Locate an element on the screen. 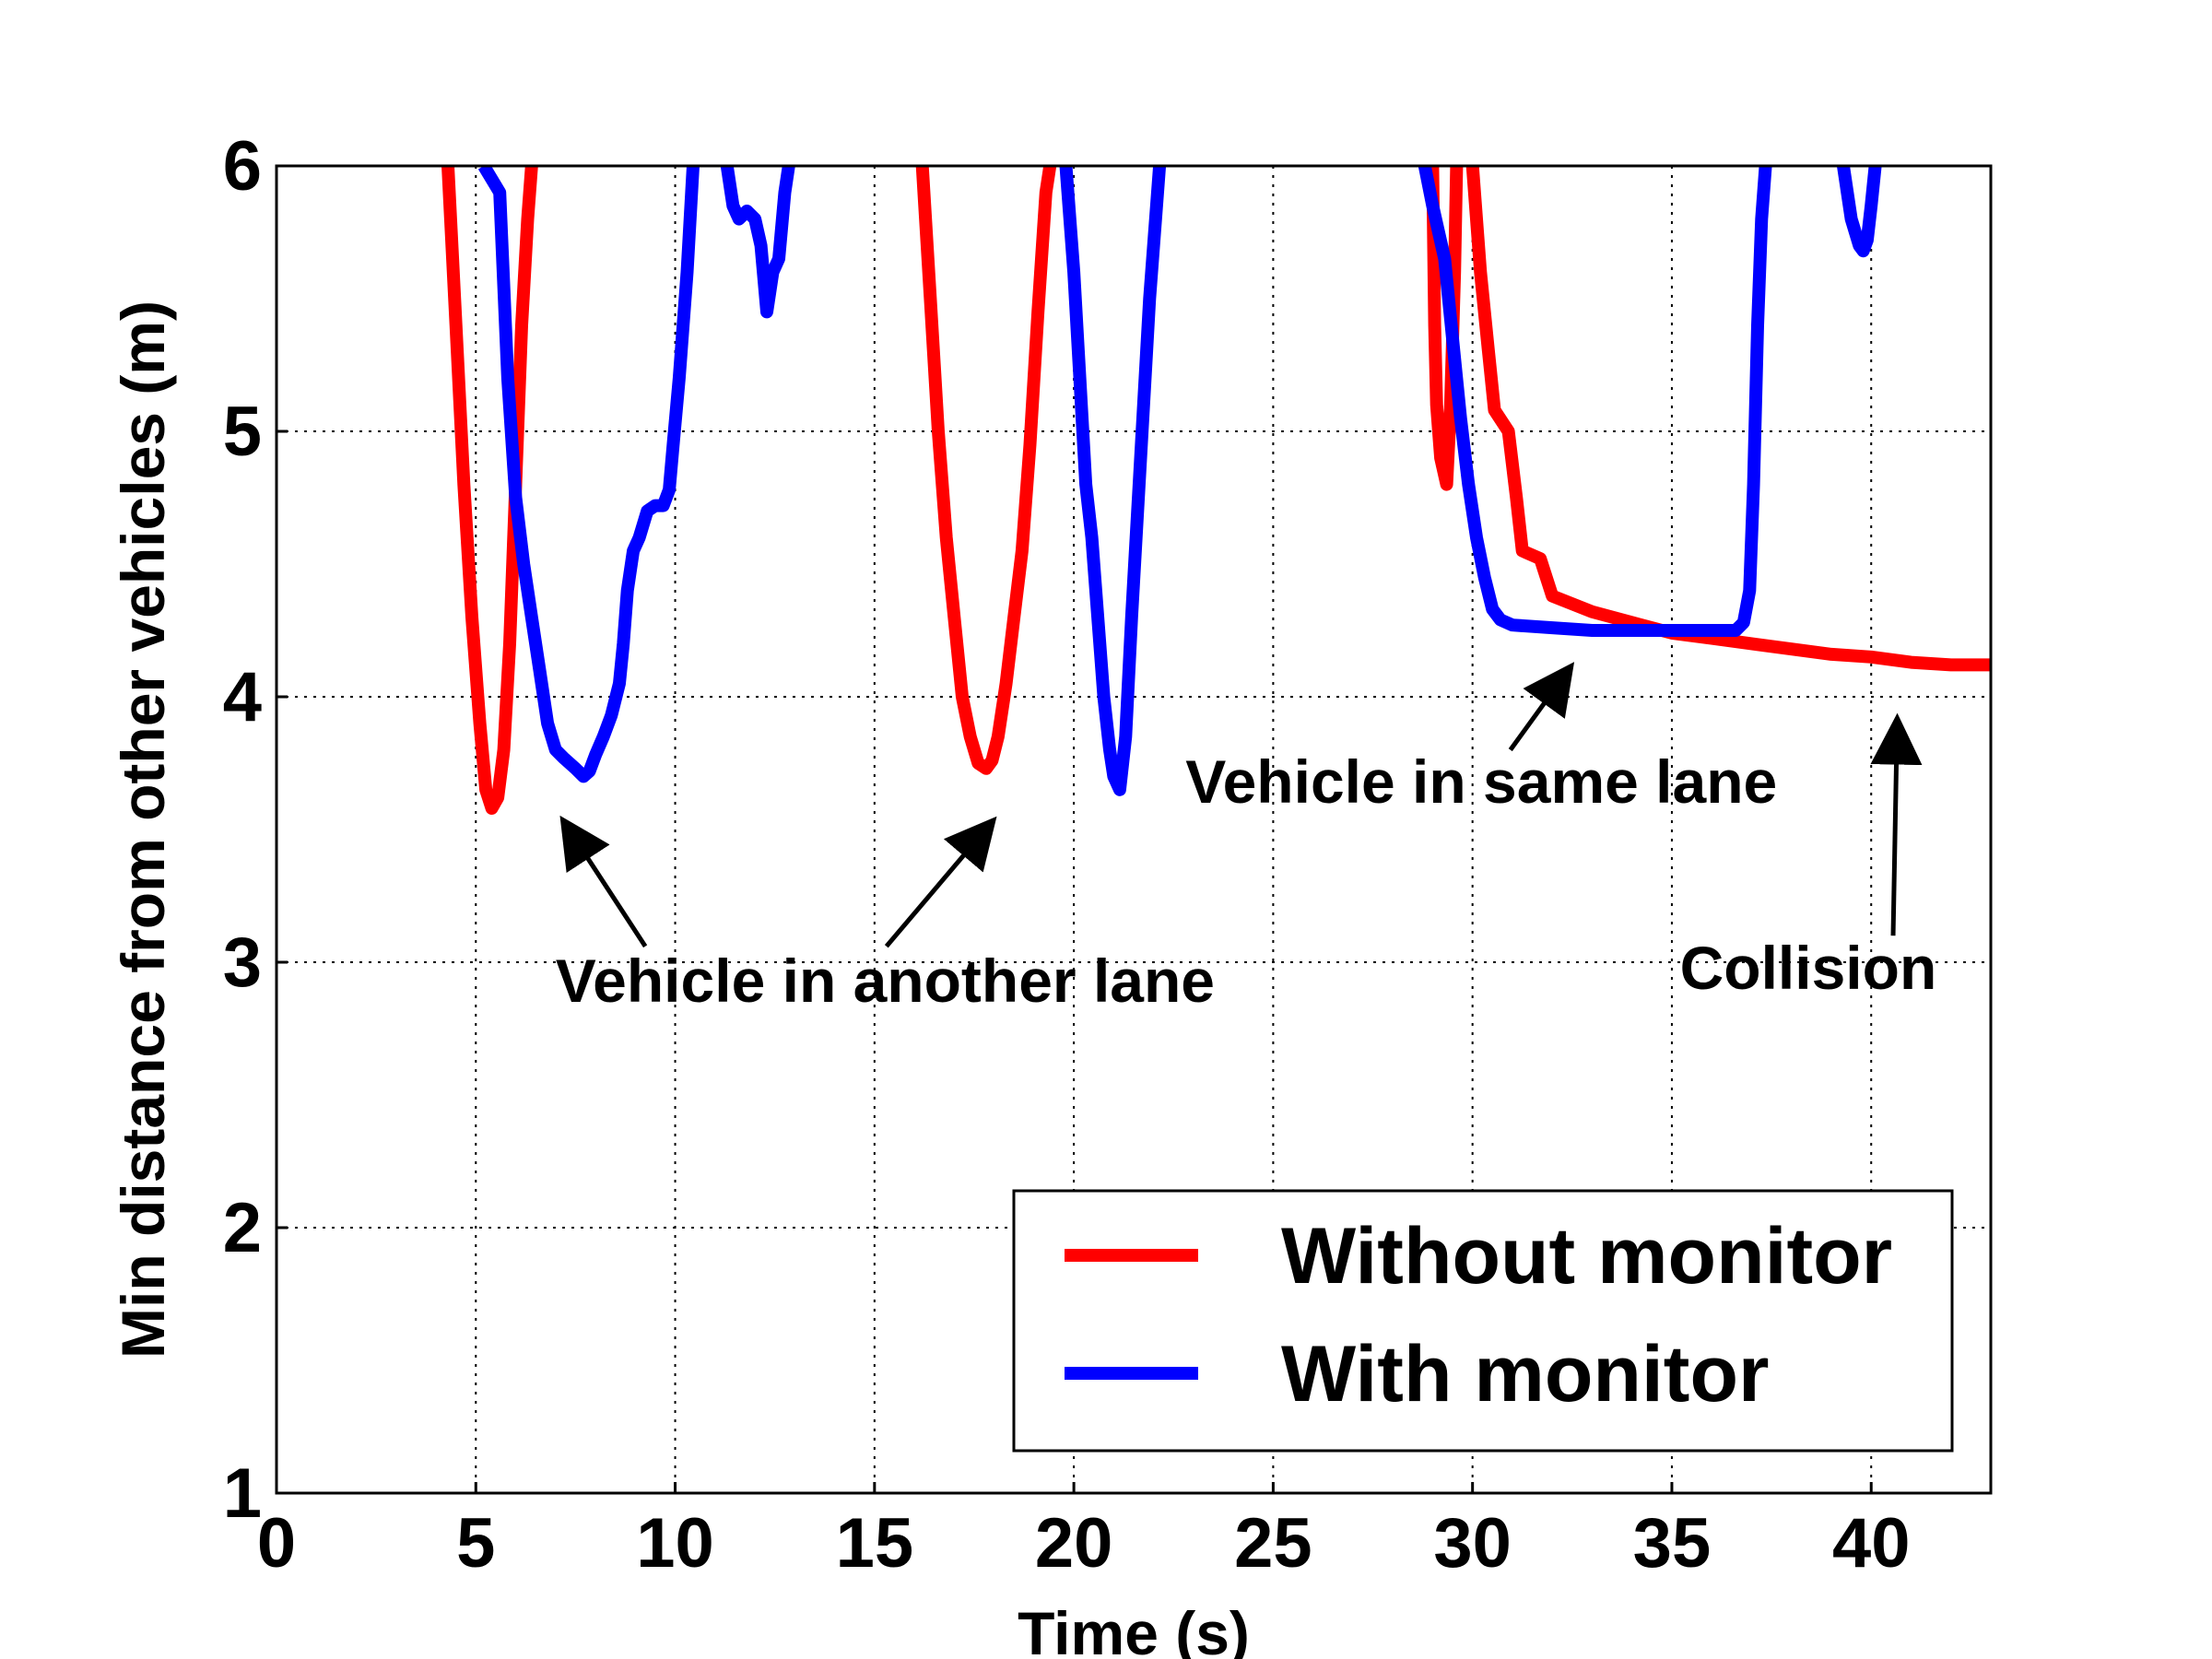  y-tick-label: 3 is located at coordinates (242, 963).